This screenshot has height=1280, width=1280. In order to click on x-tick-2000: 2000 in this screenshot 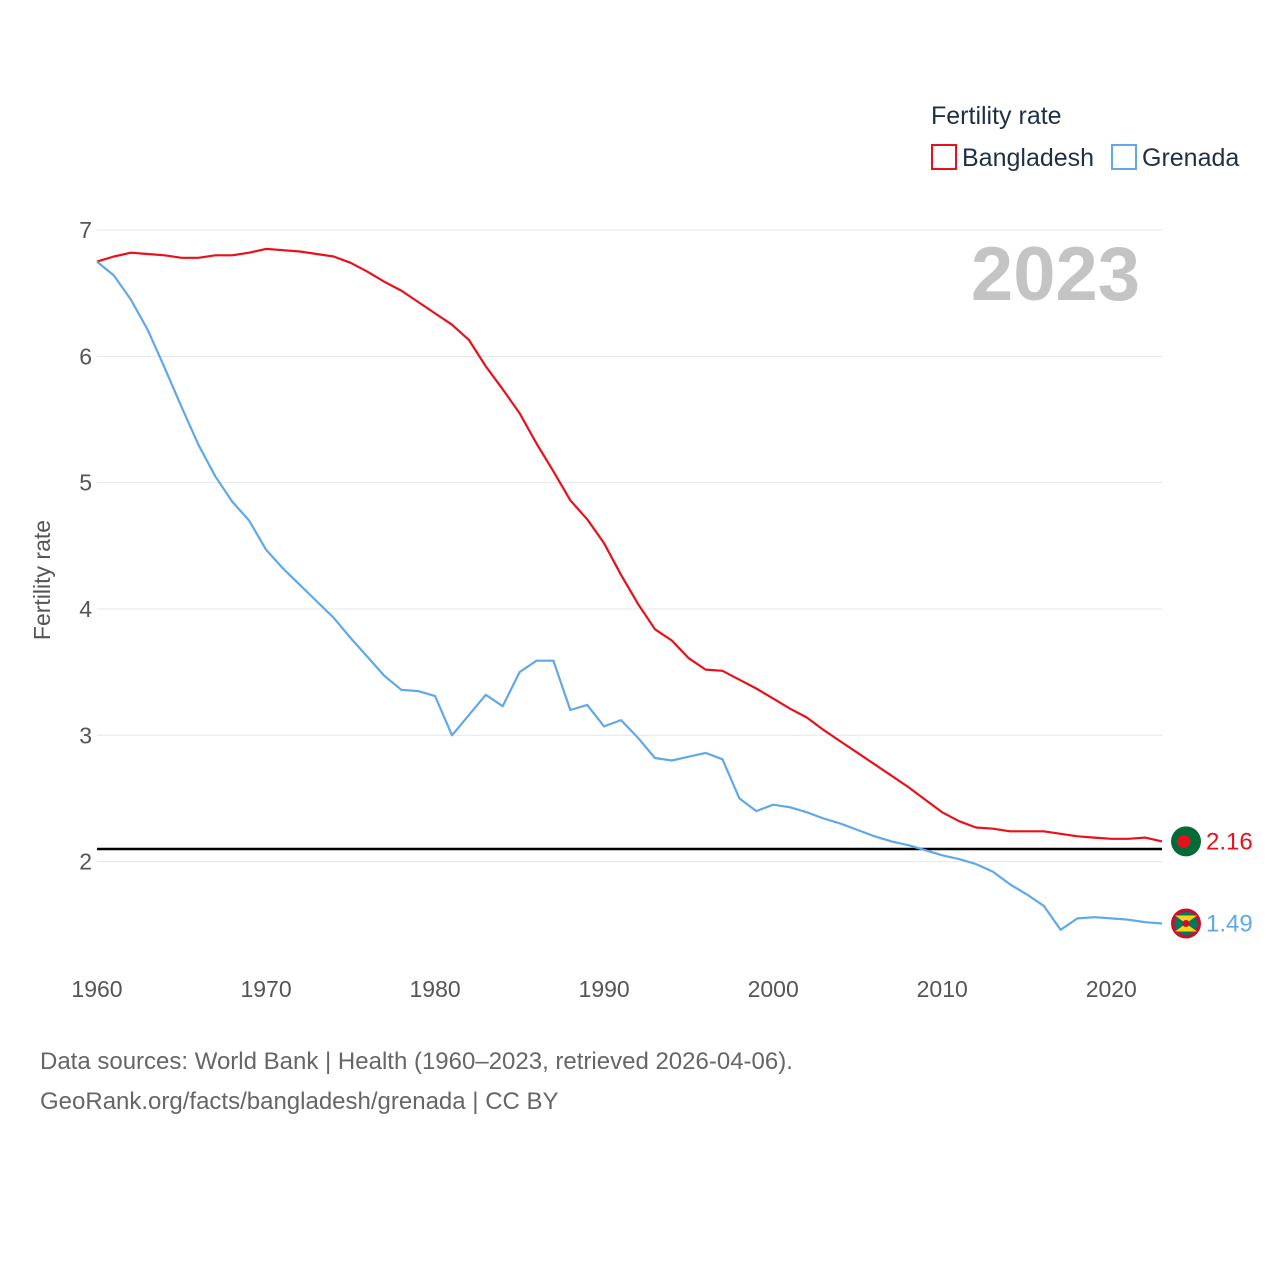, I will do `click(773, 989)`.